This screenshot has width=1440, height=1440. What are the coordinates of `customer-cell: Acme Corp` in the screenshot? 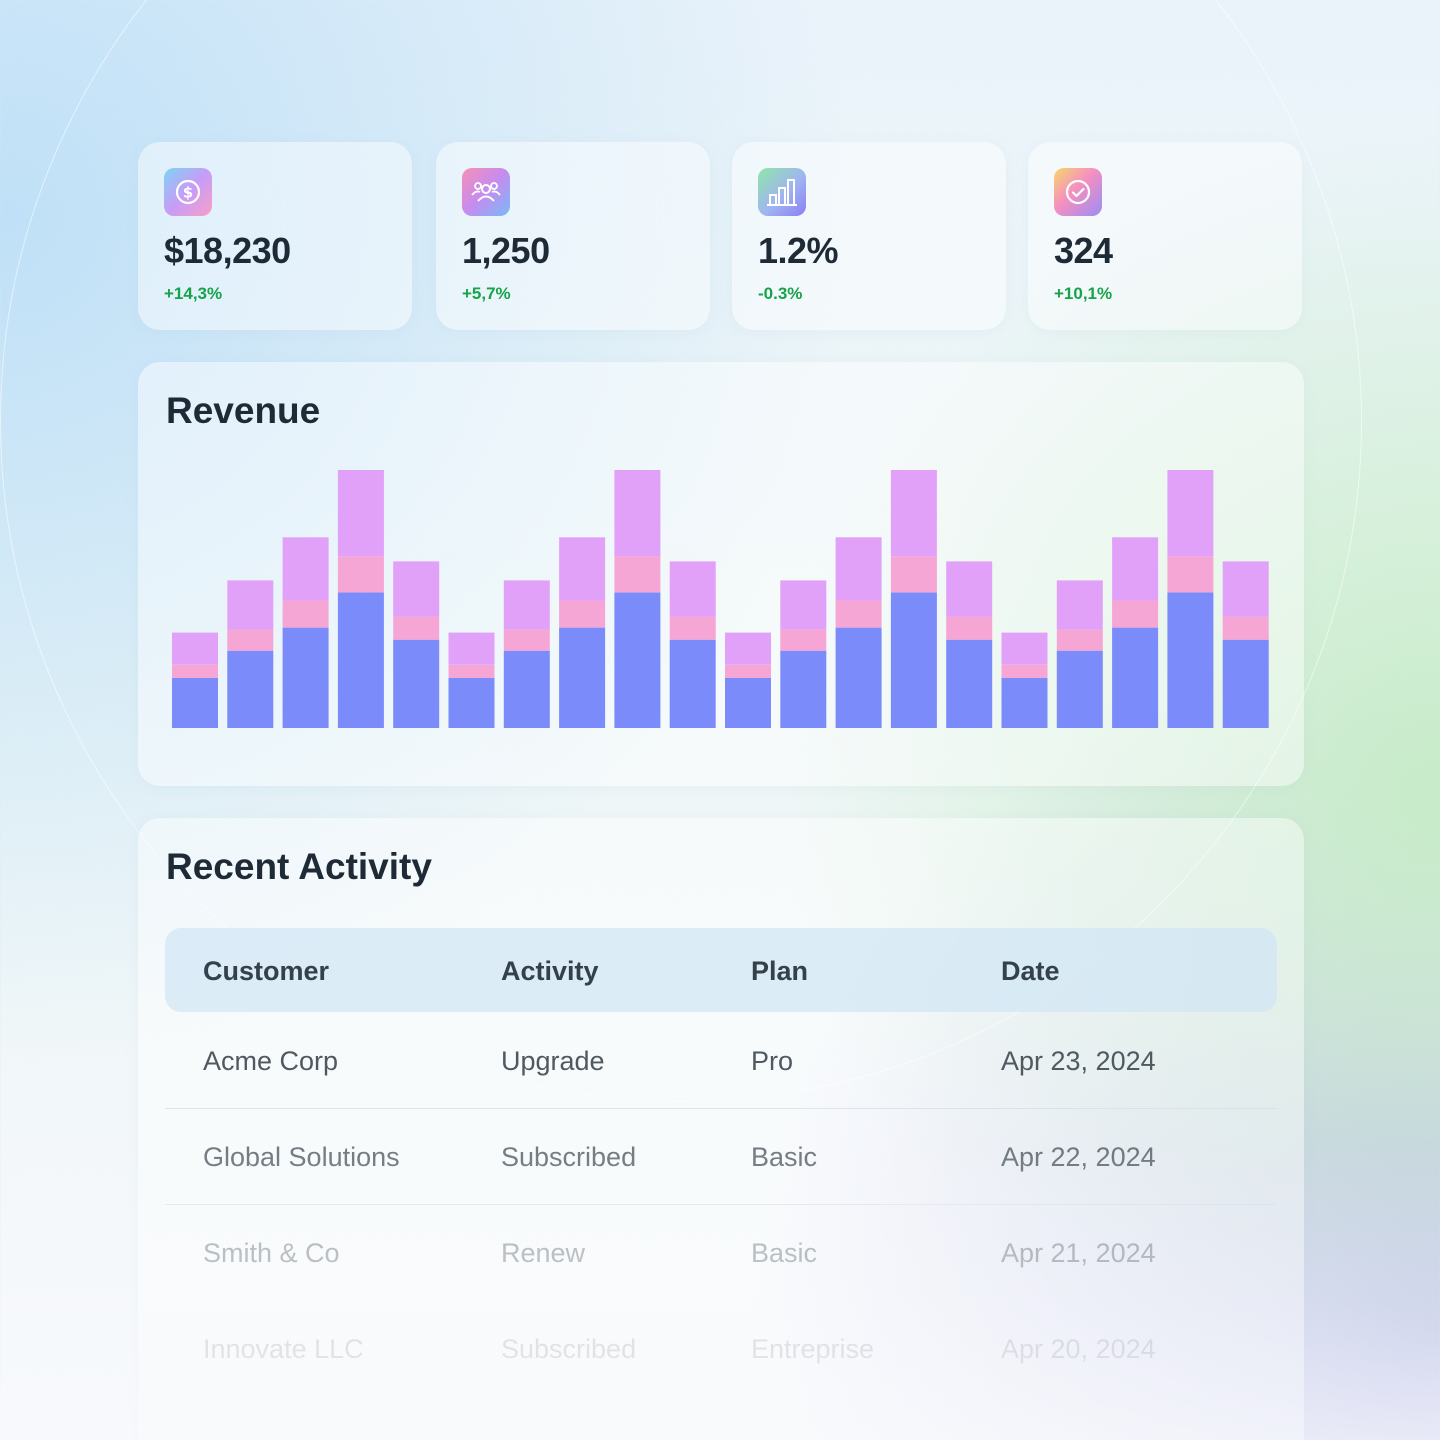 It's located at (271, 1061).